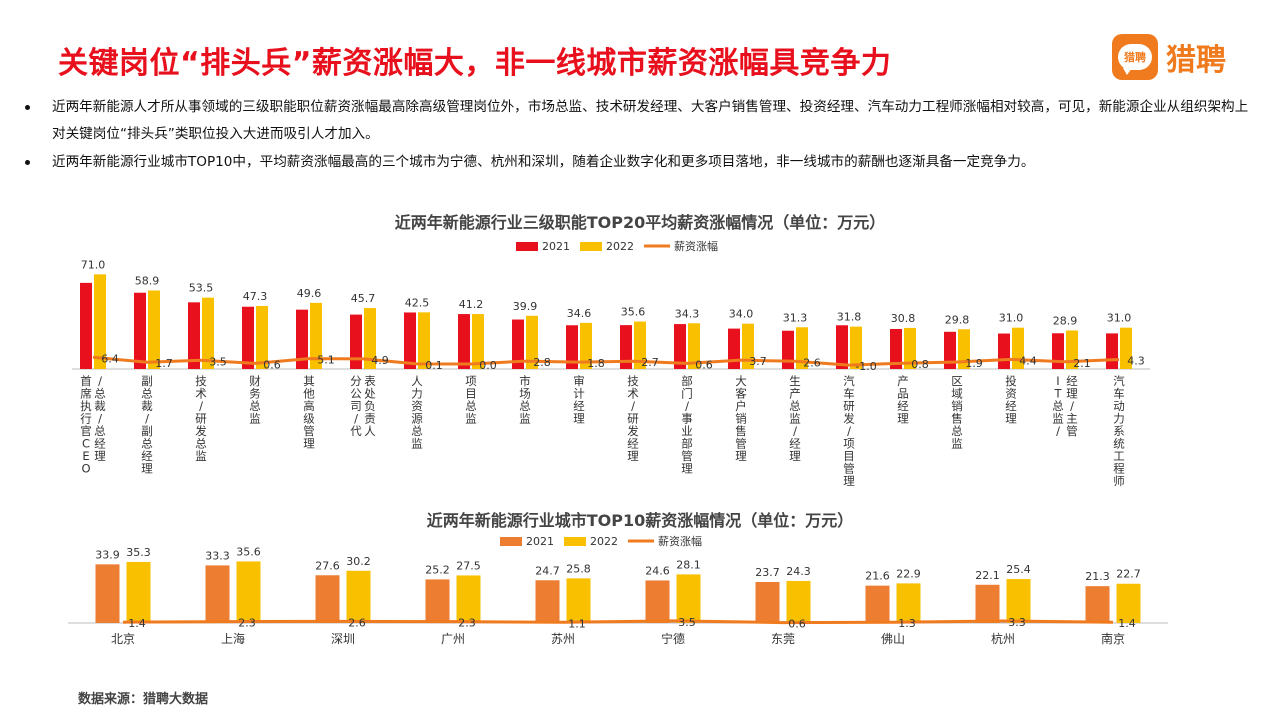 Image resolution: width=1280 pixels, height=720 pixels. Describe the element at coordinates (471, 400) in the screenshot. I see `category-label: 项目总监` at that location.